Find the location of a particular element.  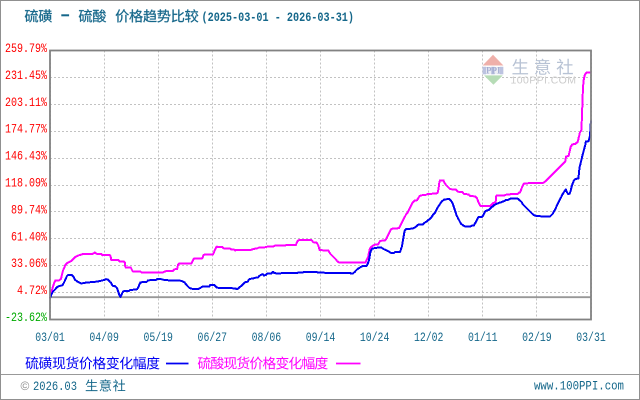

svg-text: 174.77% is located at coordinates (26, 130).